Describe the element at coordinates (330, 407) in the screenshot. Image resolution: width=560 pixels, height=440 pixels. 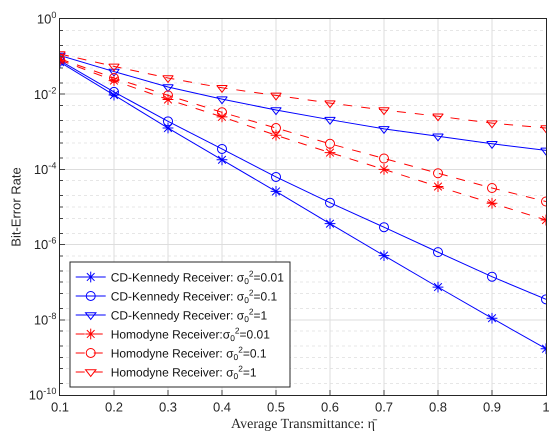
I see `x-tick-label: 0.6` at that location.